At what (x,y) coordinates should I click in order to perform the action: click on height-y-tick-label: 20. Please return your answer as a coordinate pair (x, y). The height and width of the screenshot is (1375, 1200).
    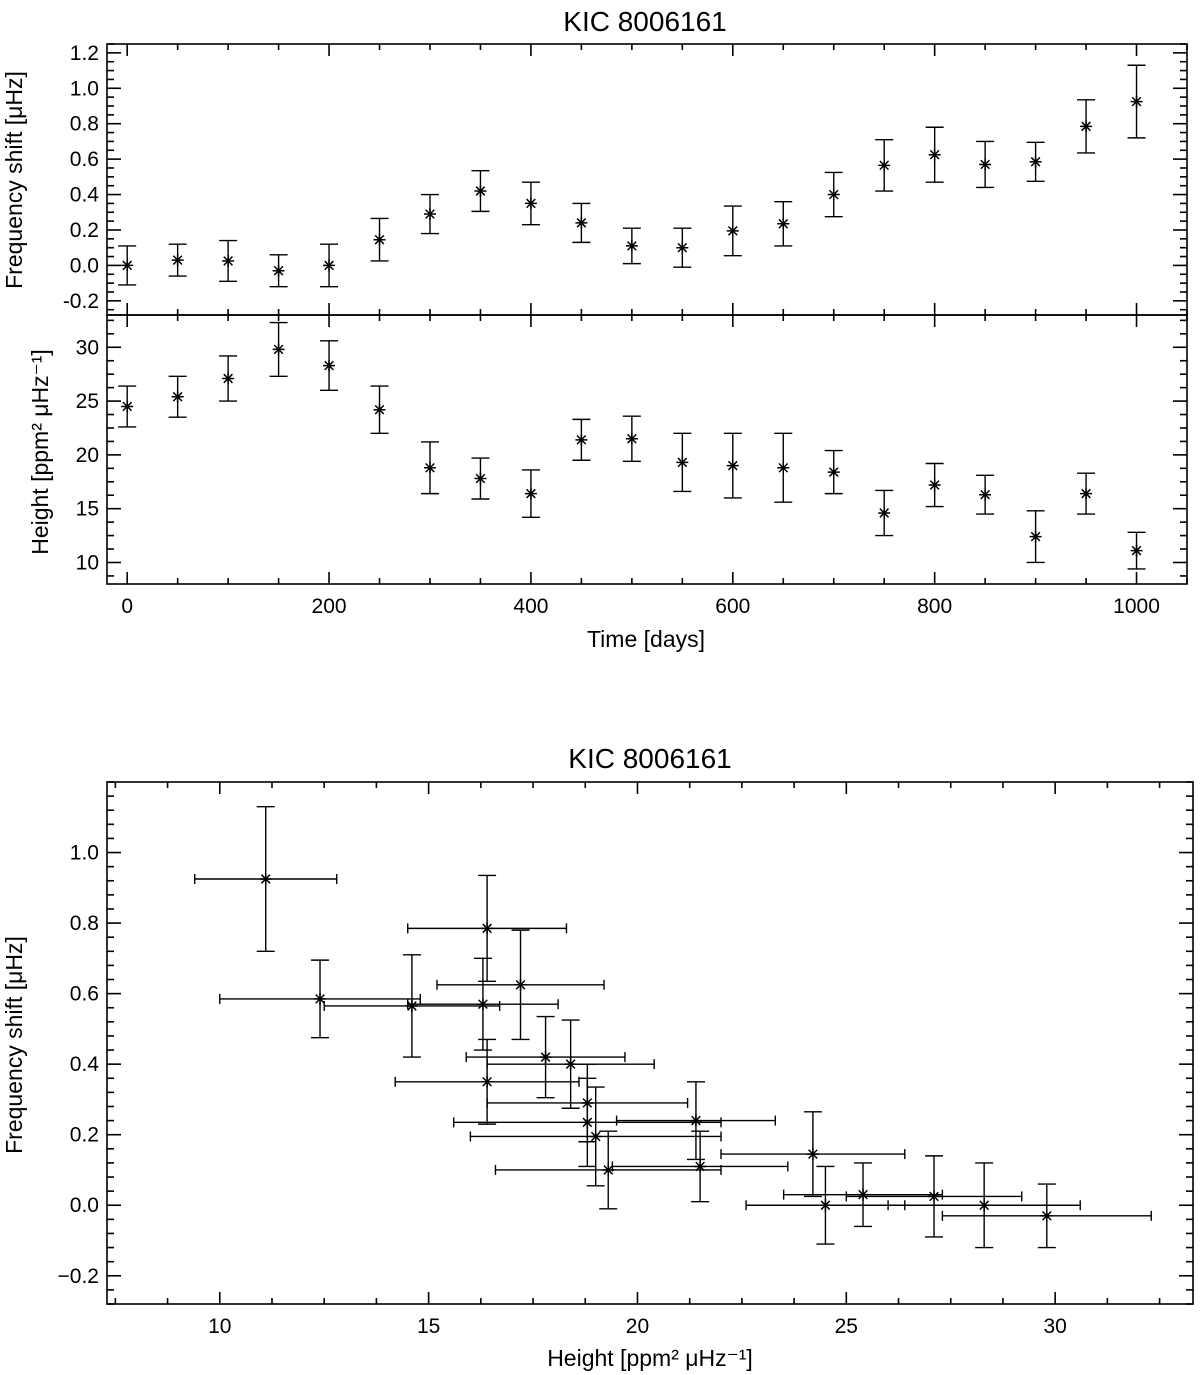
    Looking at the image, I should click on (87, 455).